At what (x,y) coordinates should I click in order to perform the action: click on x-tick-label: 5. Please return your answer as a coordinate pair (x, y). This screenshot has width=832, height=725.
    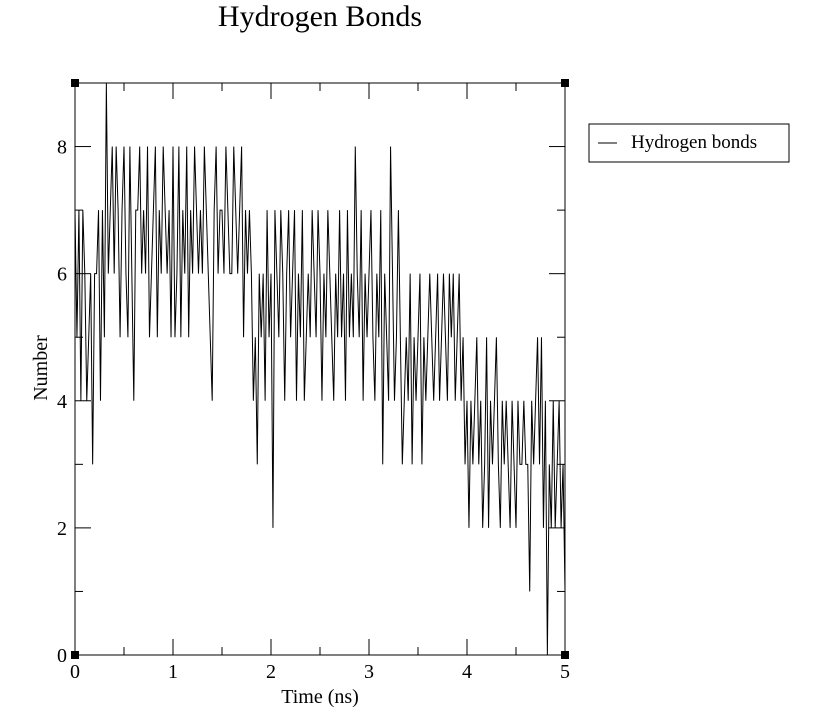
    Looking at the image, I should click on (565, 672).